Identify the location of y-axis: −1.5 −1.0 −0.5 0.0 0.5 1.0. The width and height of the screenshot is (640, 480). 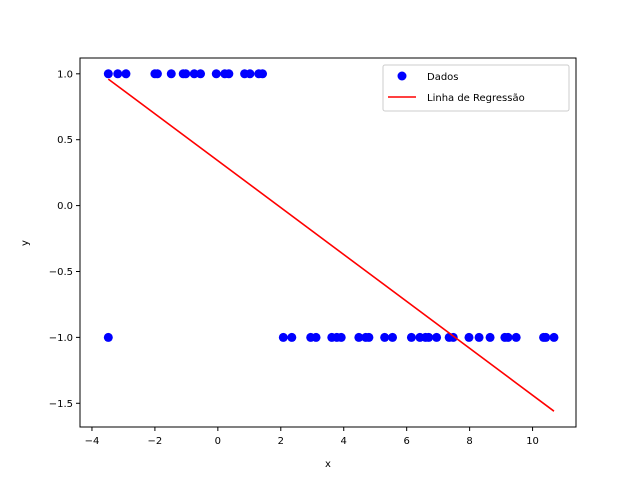
(64, 239).